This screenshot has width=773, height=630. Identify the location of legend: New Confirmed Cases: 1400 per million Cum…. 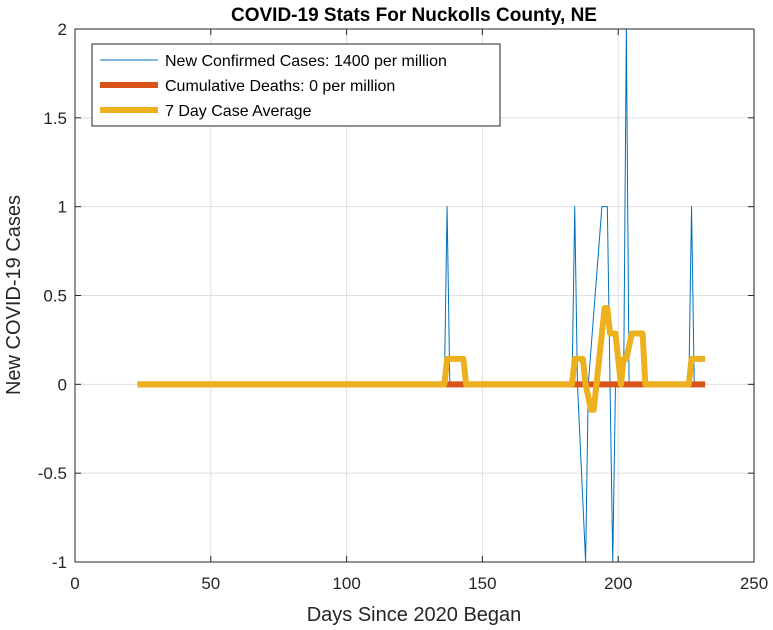
(296, 85).